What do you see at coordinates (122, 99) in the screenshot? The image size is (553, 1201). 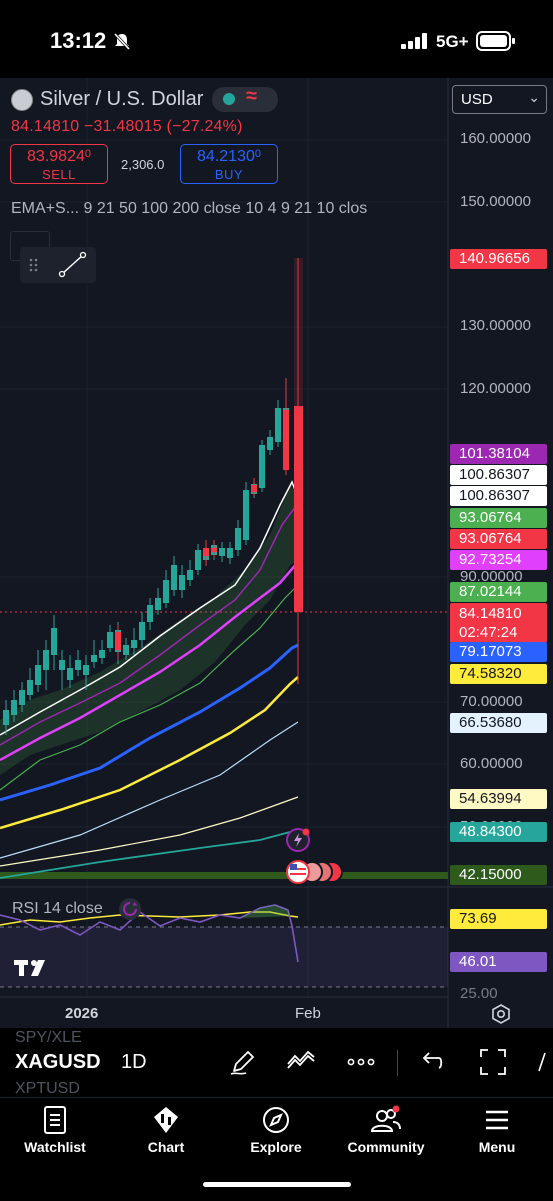 I see `symbol-title: Silver / U.S. Dollar` at bounding box center [122, 99].